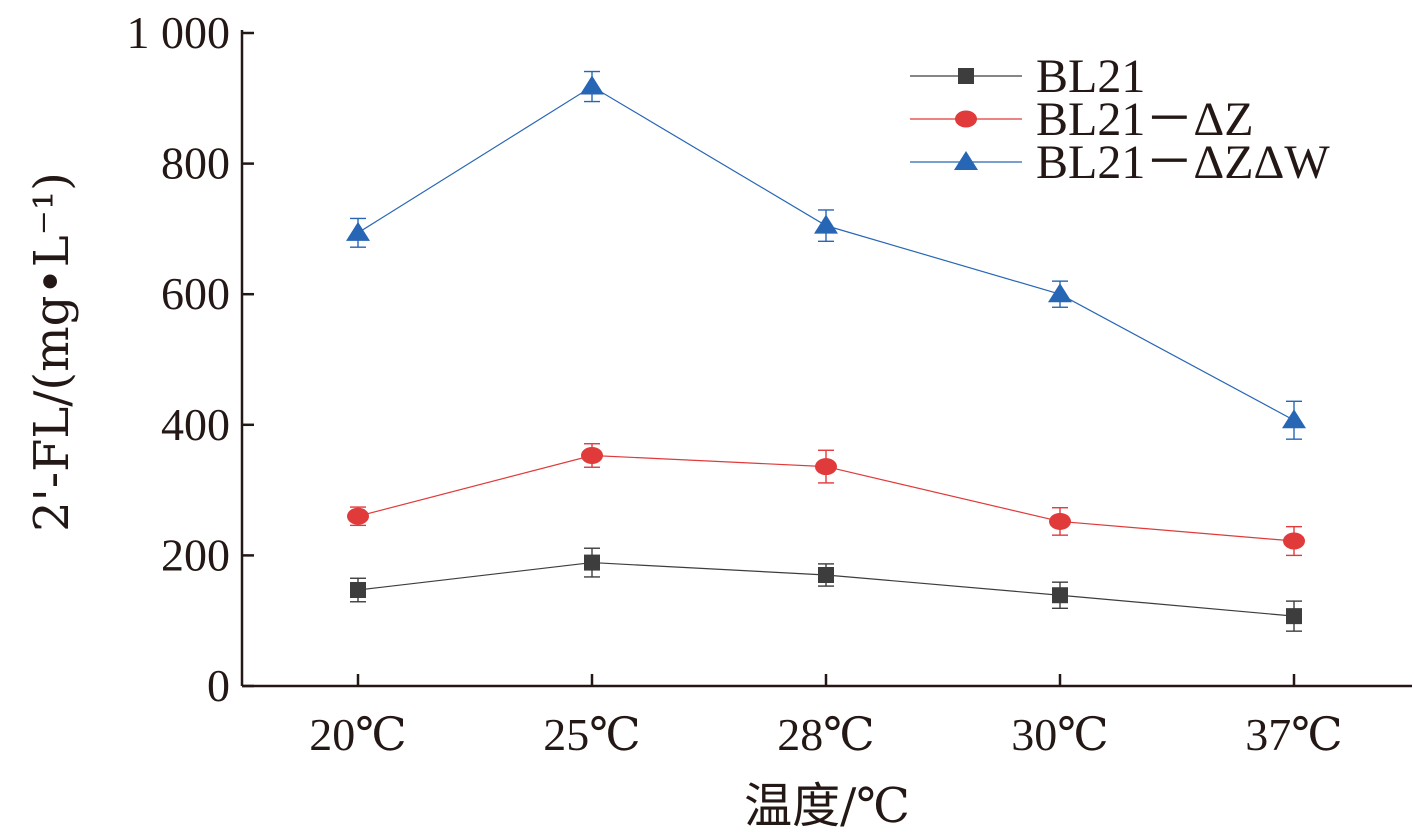  I want to click on legend-item: BL21－ΔZ, so click(1082, 119).